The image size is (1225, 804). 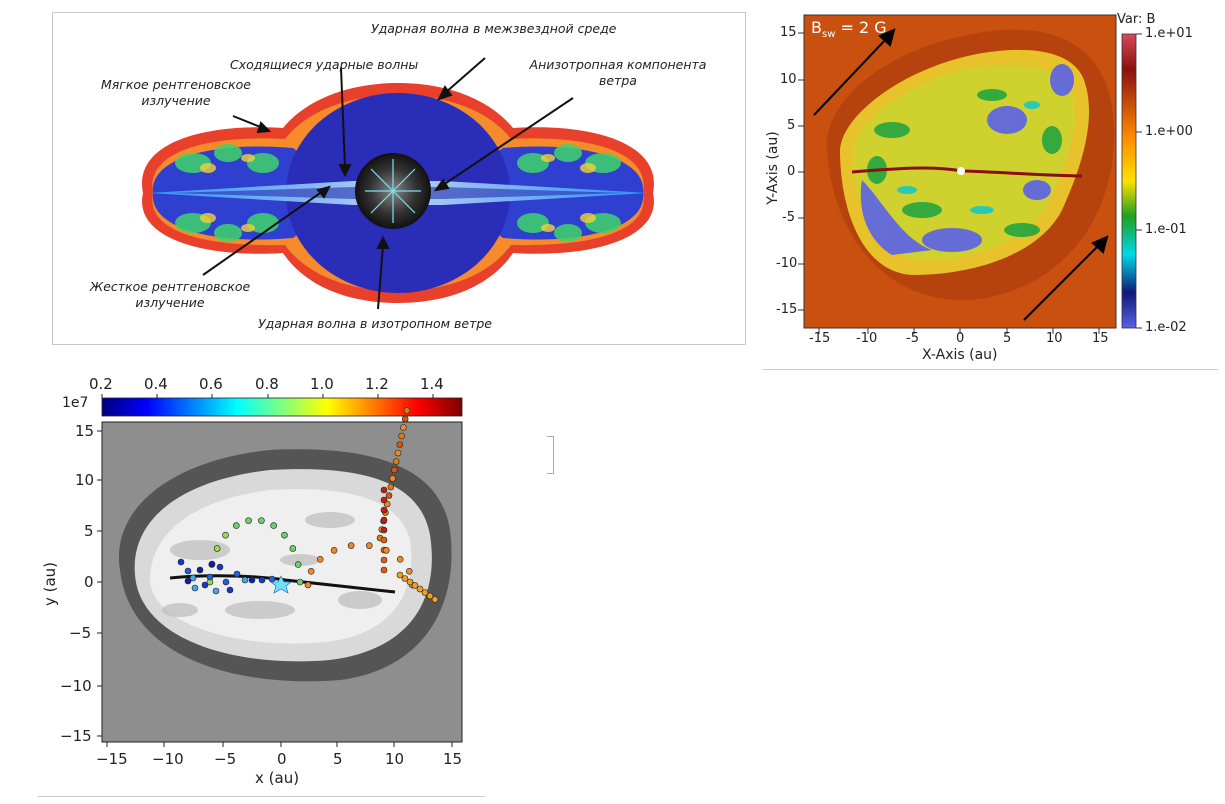 What do you see at coordinates (863, 27) in the screenshot?
I see `bsw-label-value: = 2 G` at bounding box center [863, 27].